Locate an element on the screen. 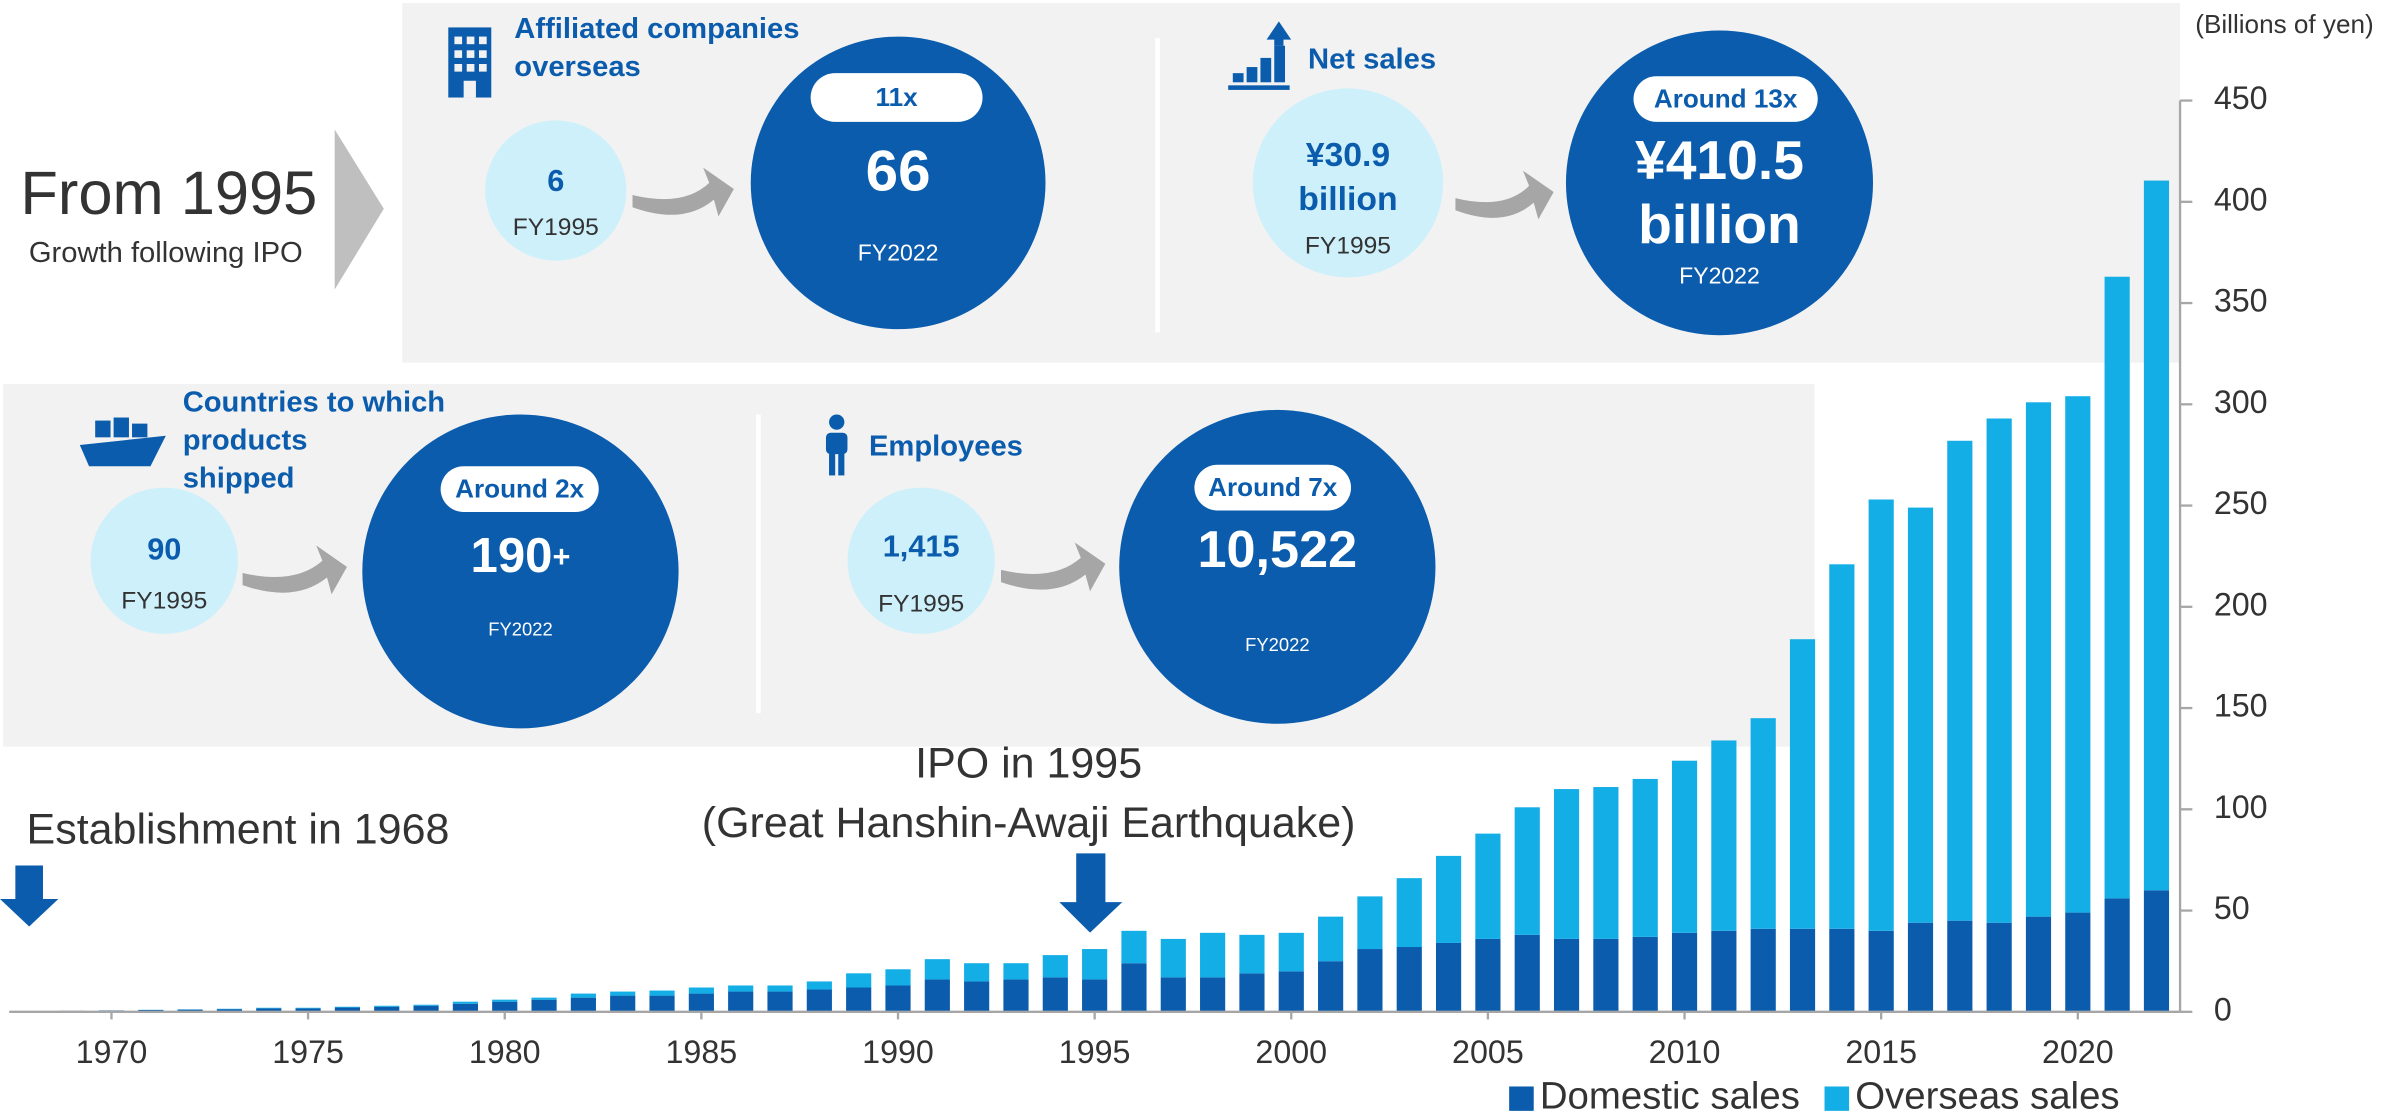 The image size is (2395, 1120). panel-title: shipped is located at coordinates (239, 479).